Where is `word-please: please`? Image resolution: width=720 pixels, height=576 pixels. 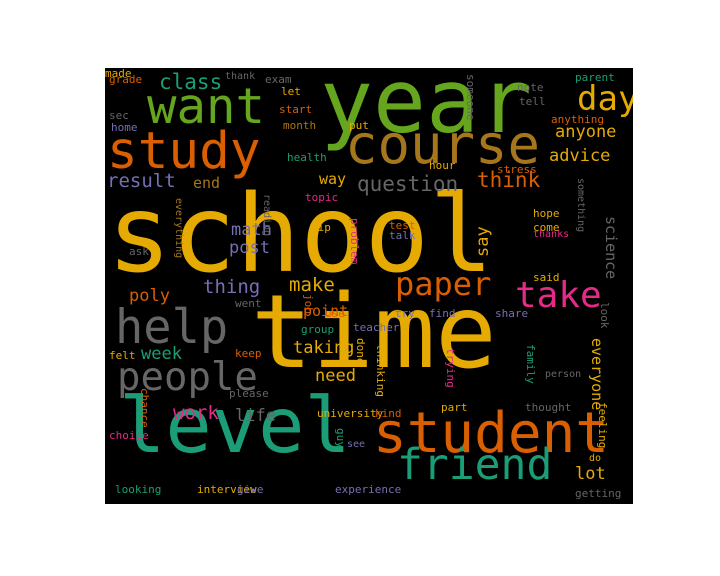 word-please: please is located at coordinates (249, 393).